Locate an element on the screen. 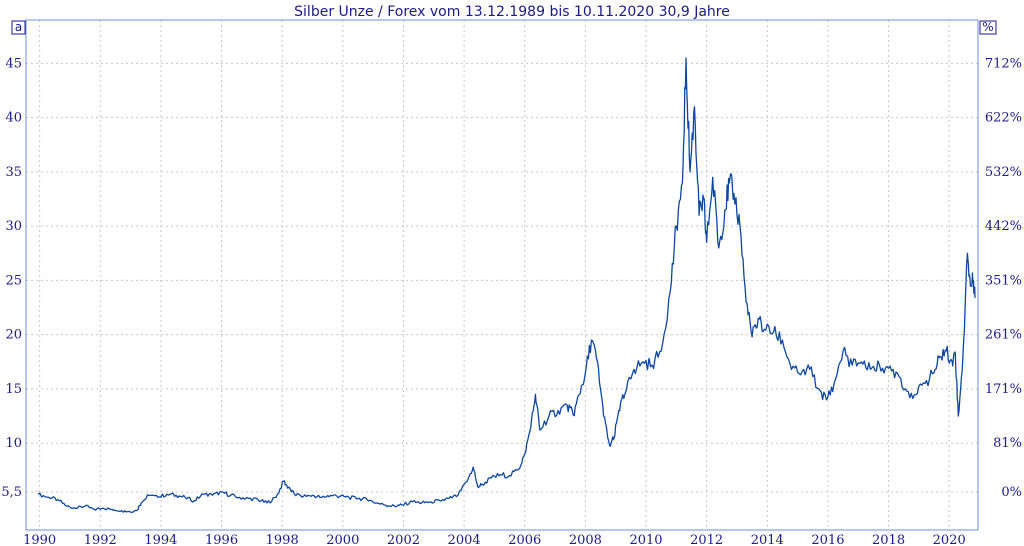  y-tick-left: 30 is located at coordinates (13, 226).